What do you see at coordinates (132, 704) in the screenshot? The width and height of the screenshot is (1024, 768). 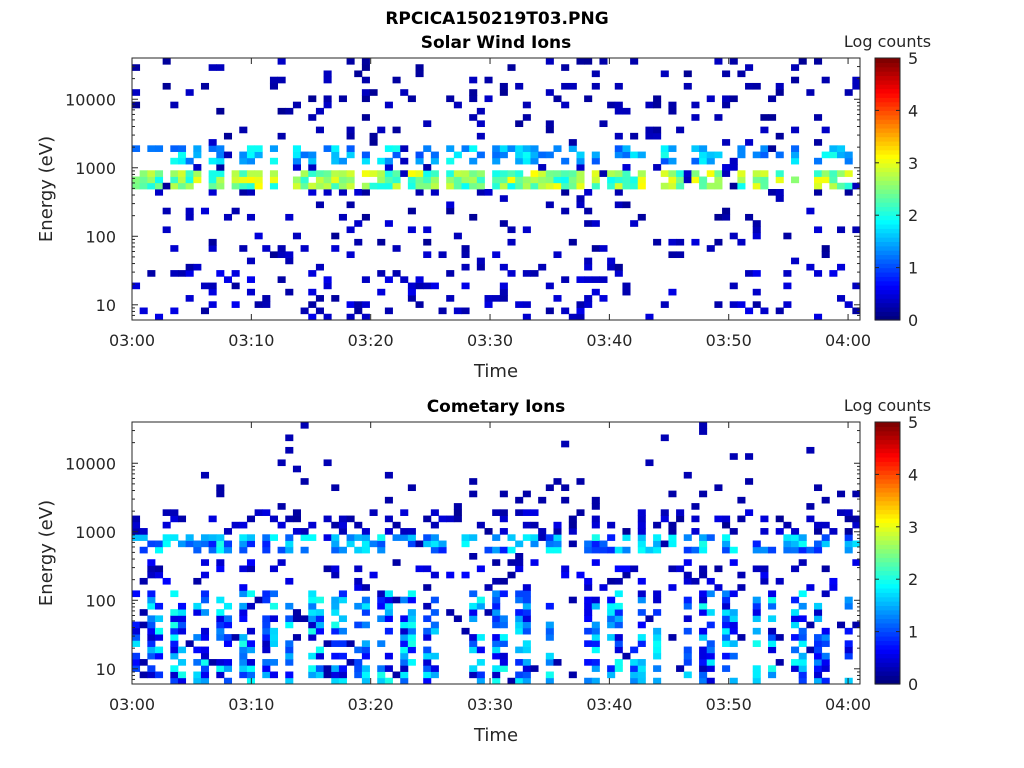 I see `x-tick-label: 03:00` at bounding box center [132, 704].